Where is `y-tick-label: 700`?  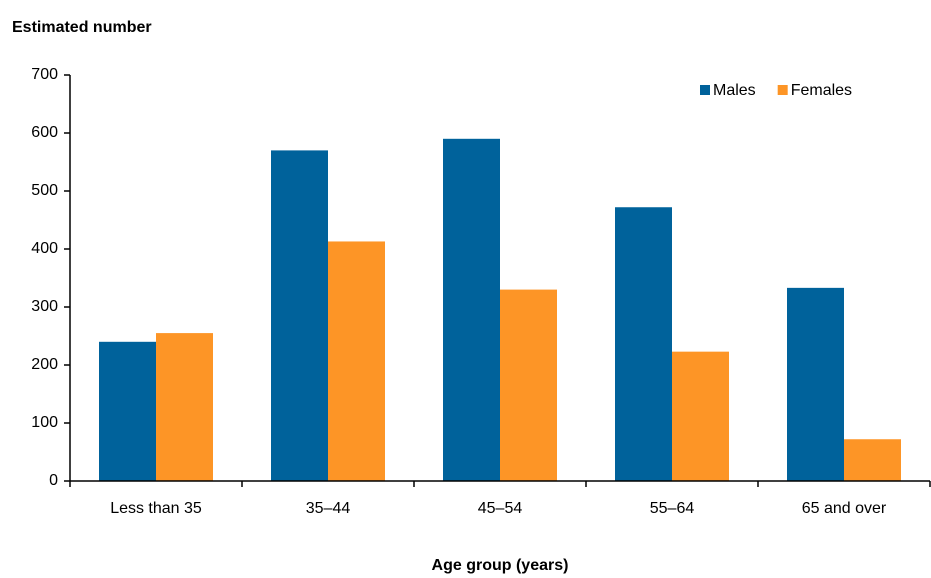 y-tick-label: 700 is located at coordinates (44, 74).